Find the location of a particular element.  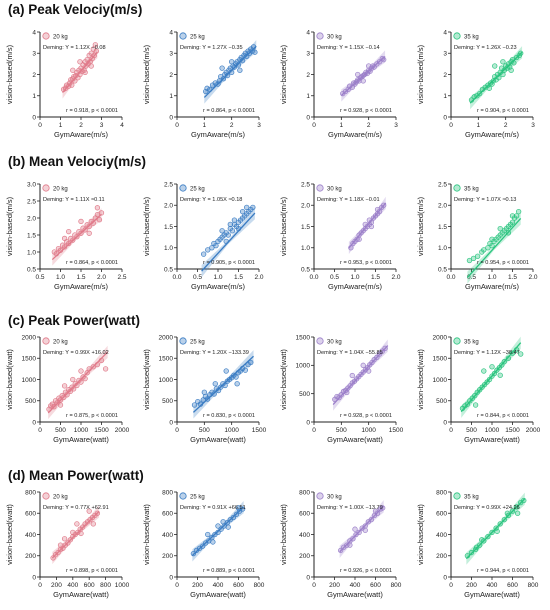

y-tick-label: 200 is located at coordinates (167, 556).